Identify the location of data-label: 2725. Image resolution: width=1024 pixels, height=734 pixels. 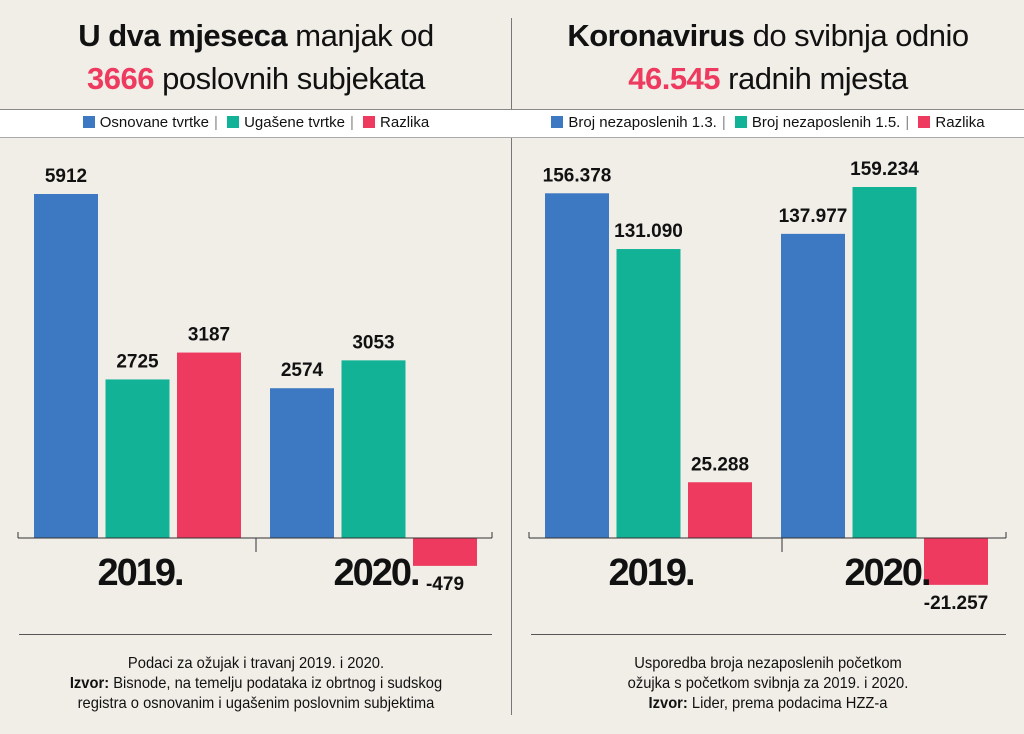
(137, 361).